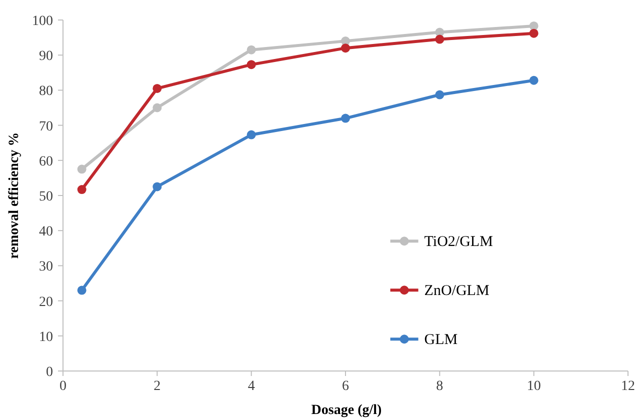  What do you see at coordinates (157, 386) in the screenshot?
I see `x-tick-label: 2` at bounding box center [157, 386].